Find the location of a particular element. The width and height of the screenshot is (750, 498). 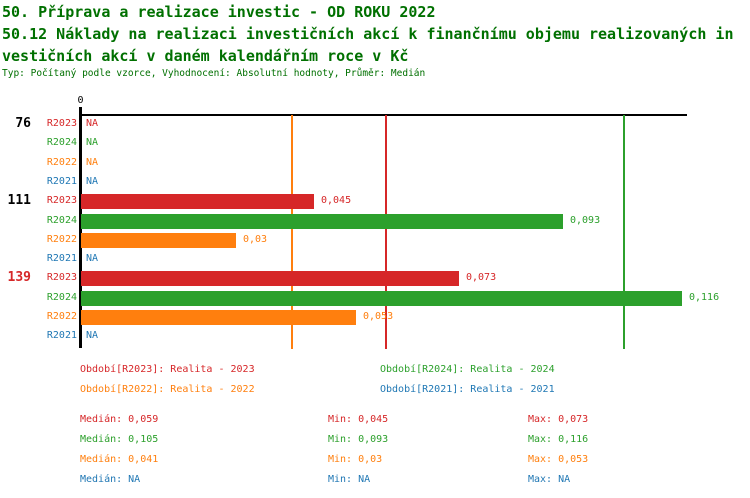

bar-value-label: 0,073 is located at coordinates (481, 278).